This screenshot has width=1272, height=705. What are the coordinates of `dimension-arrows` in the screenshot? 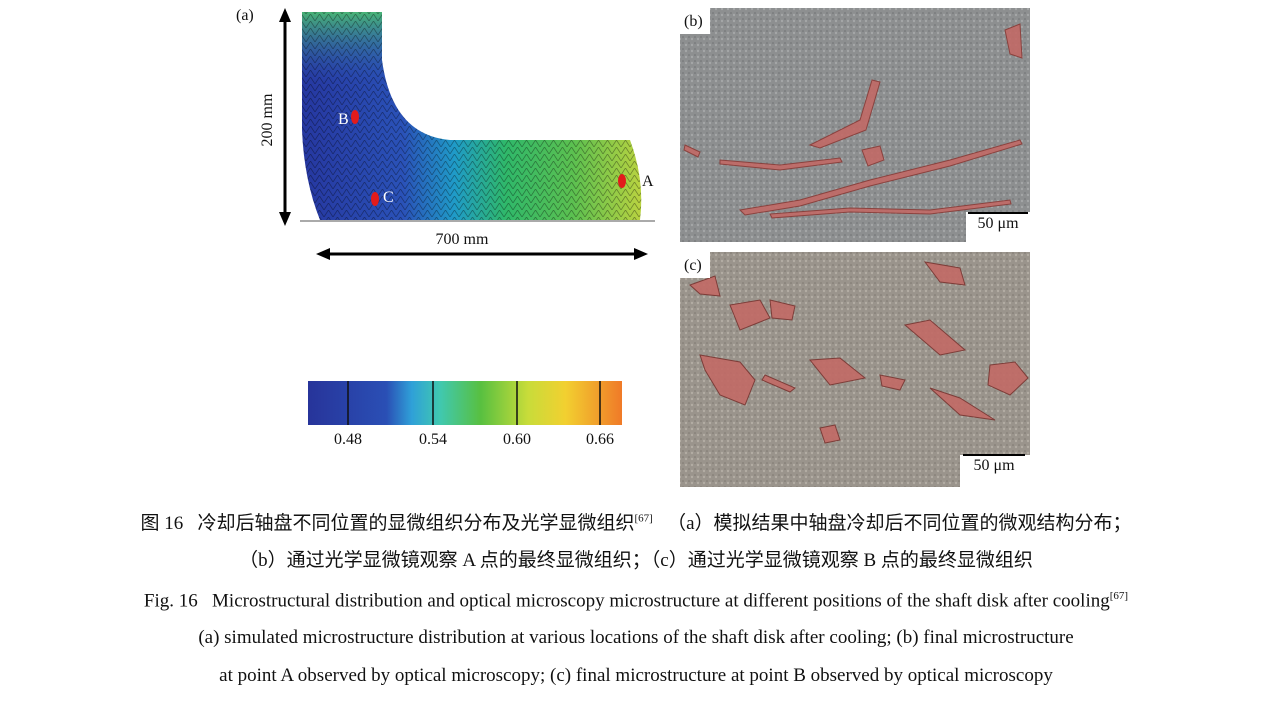 It's located at (460, 137).